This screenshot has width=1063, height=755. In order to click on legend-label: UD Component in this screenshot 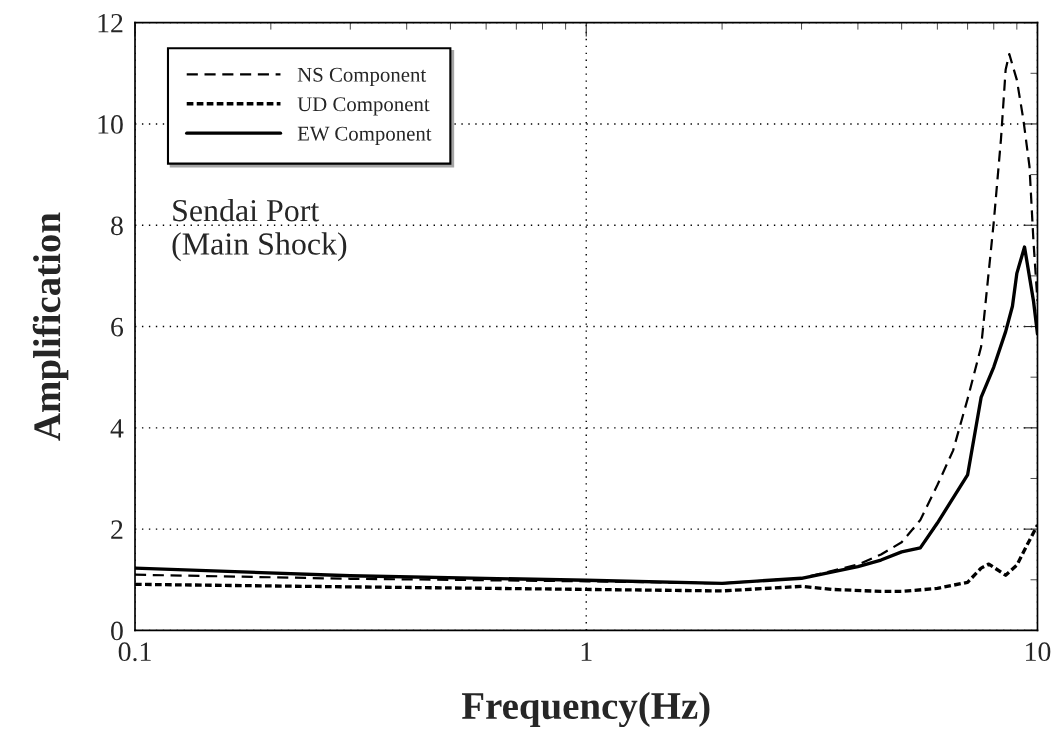, I will do `click(363, 106)`.